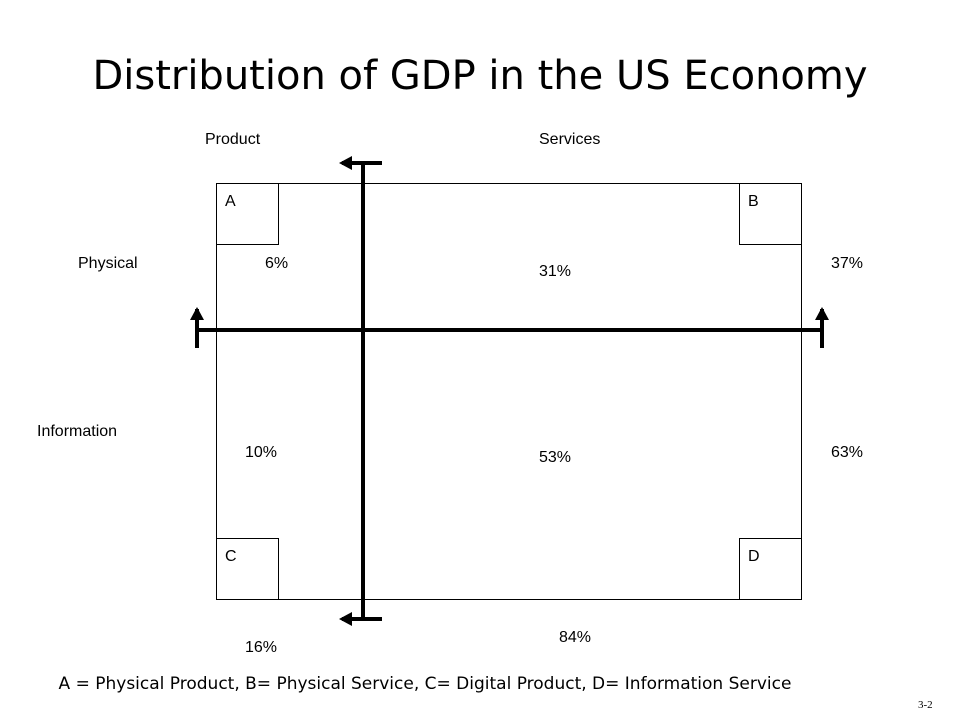 The width and height of the screenshot is (960, 720). Describe the element at coordinates (261, 452) in the screenshot. I see `value-information-product: 10%` at that location.